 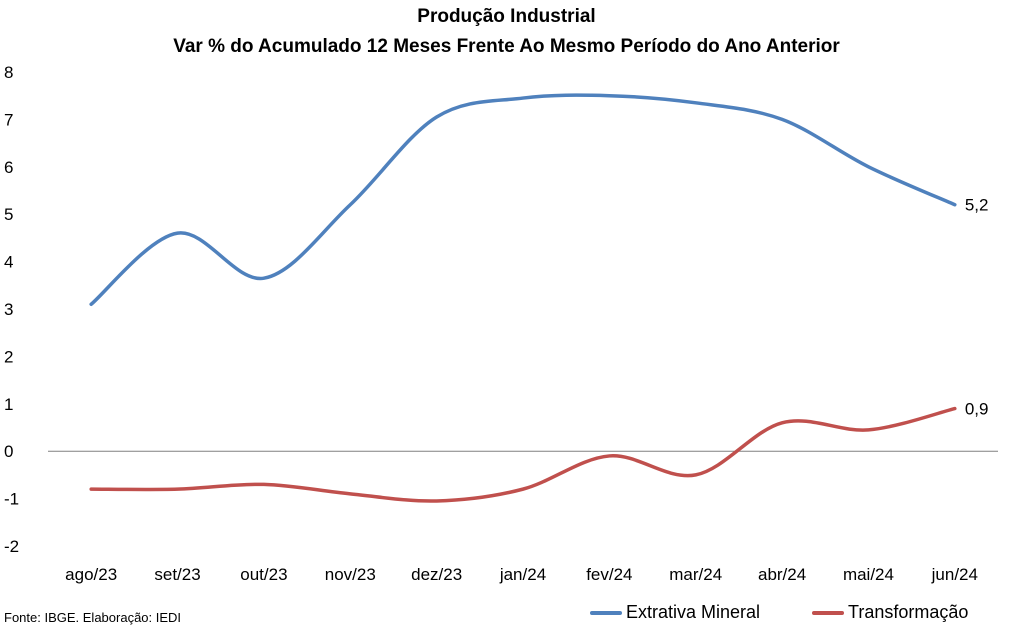 What do you see at coordinates (908, 612) in the screenshot?
I see `legend-label-transformacao: Transformação` at bounding box center [908, 612].